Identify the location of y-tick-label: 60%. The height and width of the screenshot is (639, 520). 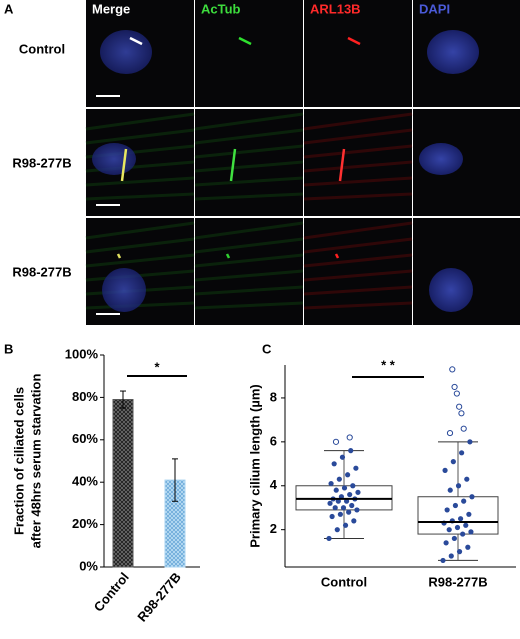
(85, 438).